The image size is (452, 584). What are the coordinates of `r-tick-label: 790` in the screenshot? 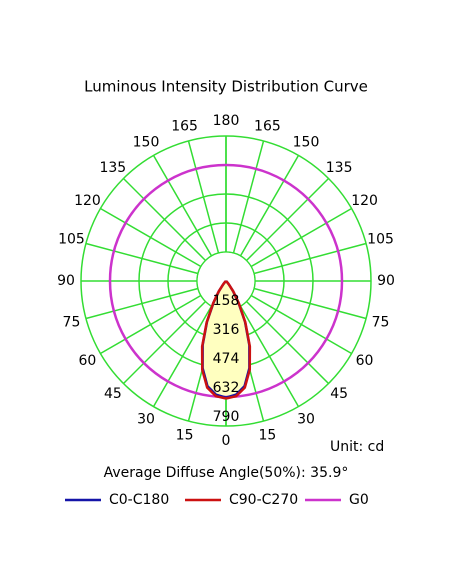 It's located at (226, 417).